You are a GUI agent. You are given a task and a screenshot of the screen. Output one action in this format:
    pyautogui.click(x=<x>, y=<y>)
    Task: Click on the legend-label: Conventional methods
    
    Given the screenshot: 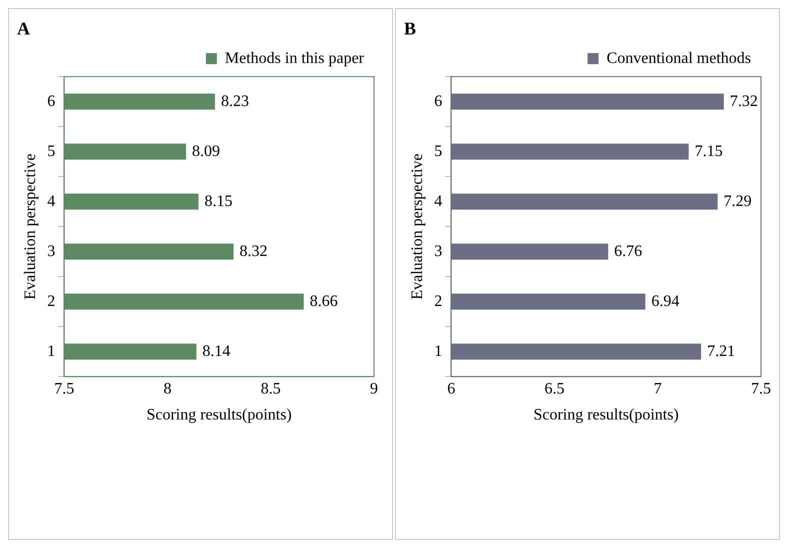 What is the action you would take?
    pyautogui.click(x=679, y=58)
    